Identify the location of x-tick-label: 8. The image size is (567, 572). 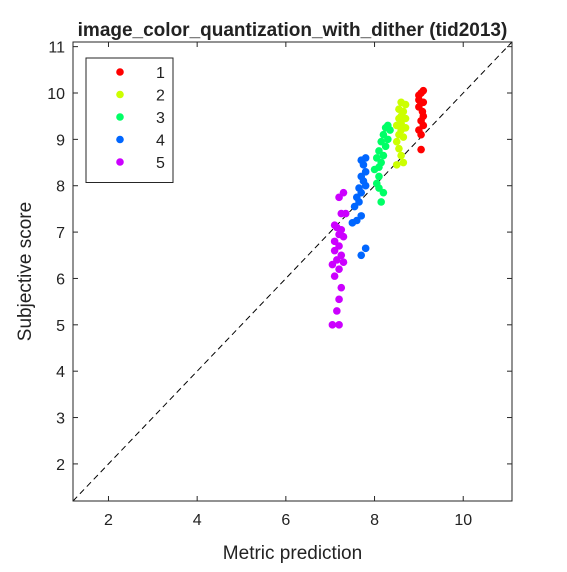
(374, 520).